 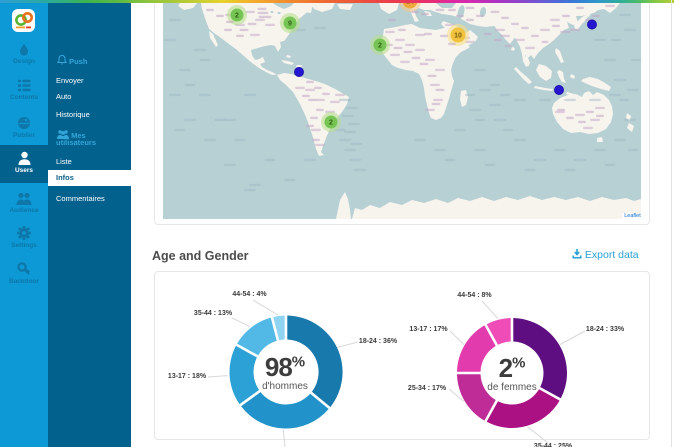 I want to click on svg-text: 10, so click(x=458, y=35).